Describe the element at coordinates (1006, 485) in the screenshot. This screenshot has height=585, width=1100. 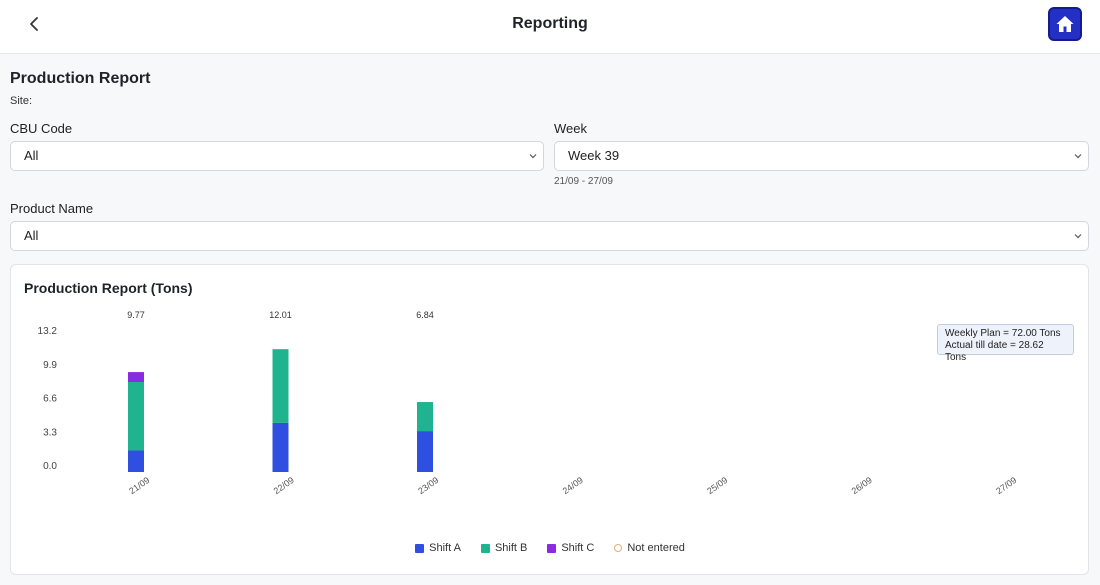
I see `x-tick-label: 27/09` at that location.